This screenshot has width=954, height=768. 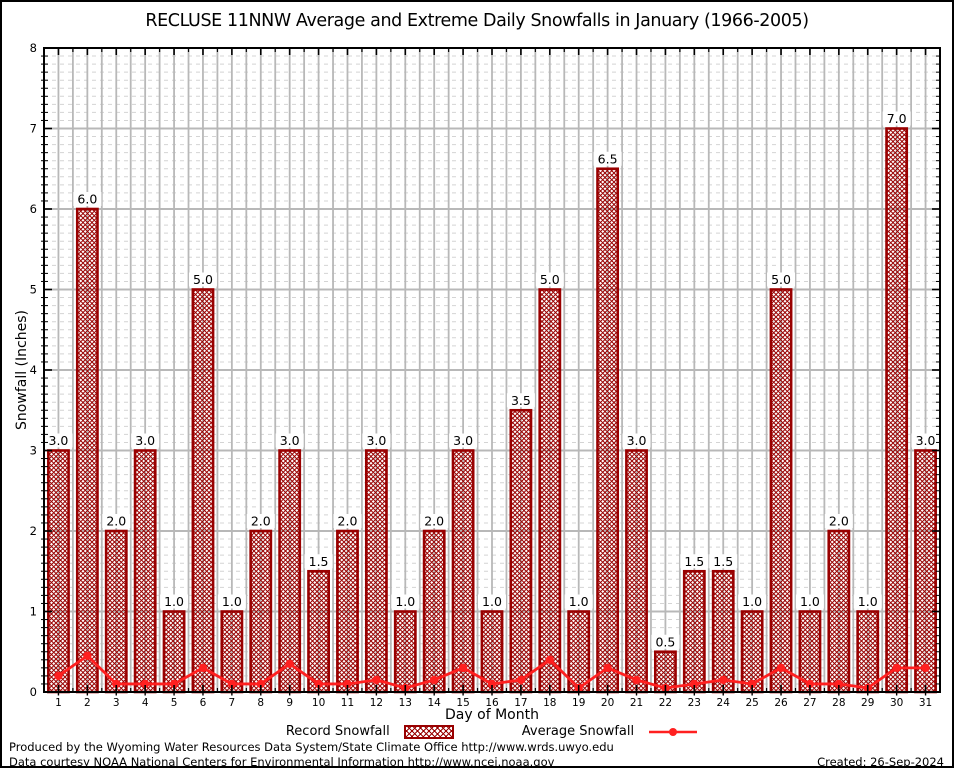 What do you see at coordinates (435, 703) in the screenshot?
I see `svg-text: 14` at bounding box center [435, 703].